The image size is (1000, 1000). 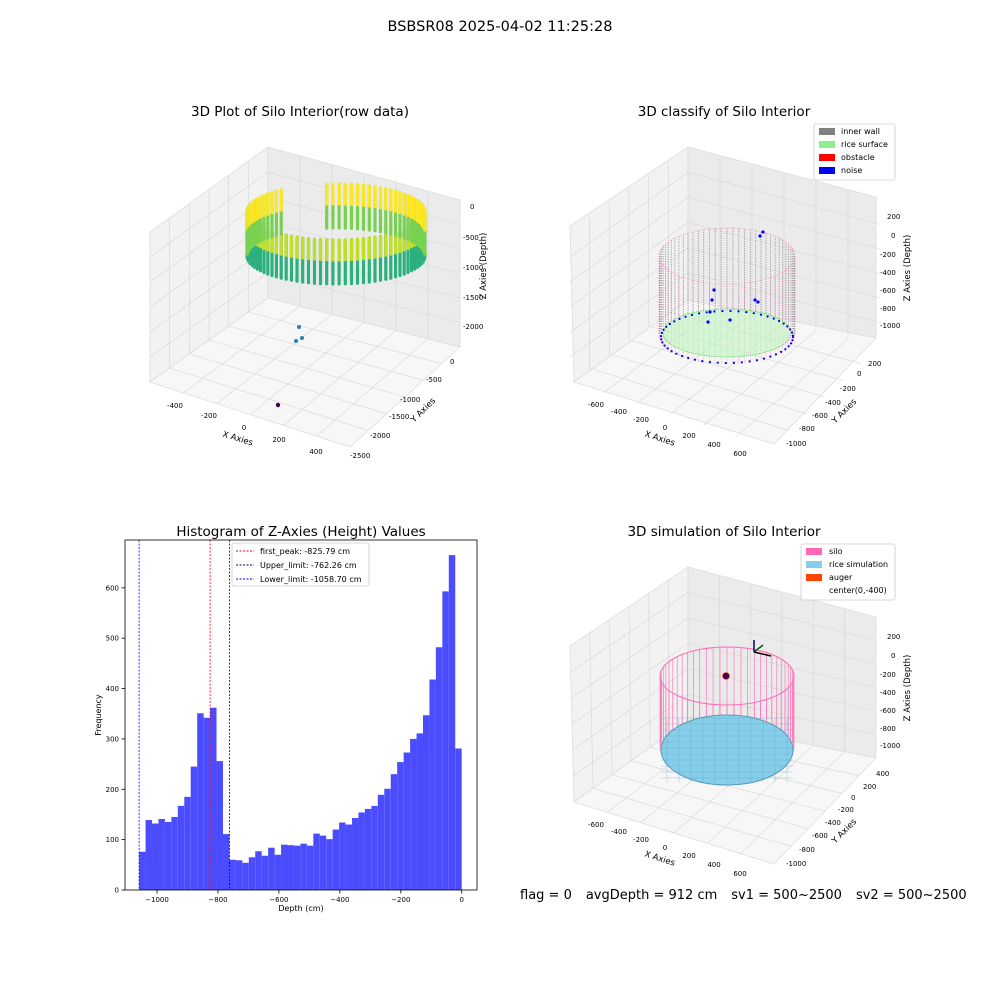 I want to click on panel-raw-title: 3D Plot of Silo Interior(row data), so click(x=300, y=112).